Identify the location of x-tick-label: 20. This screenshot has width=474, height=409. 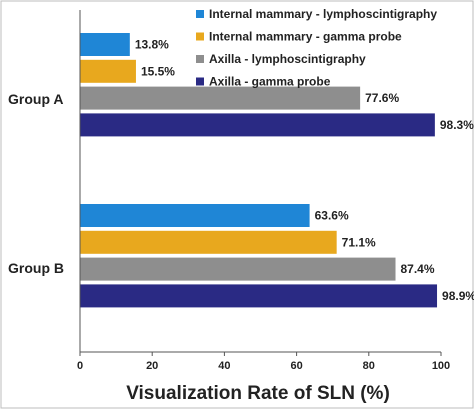
(152, 366).